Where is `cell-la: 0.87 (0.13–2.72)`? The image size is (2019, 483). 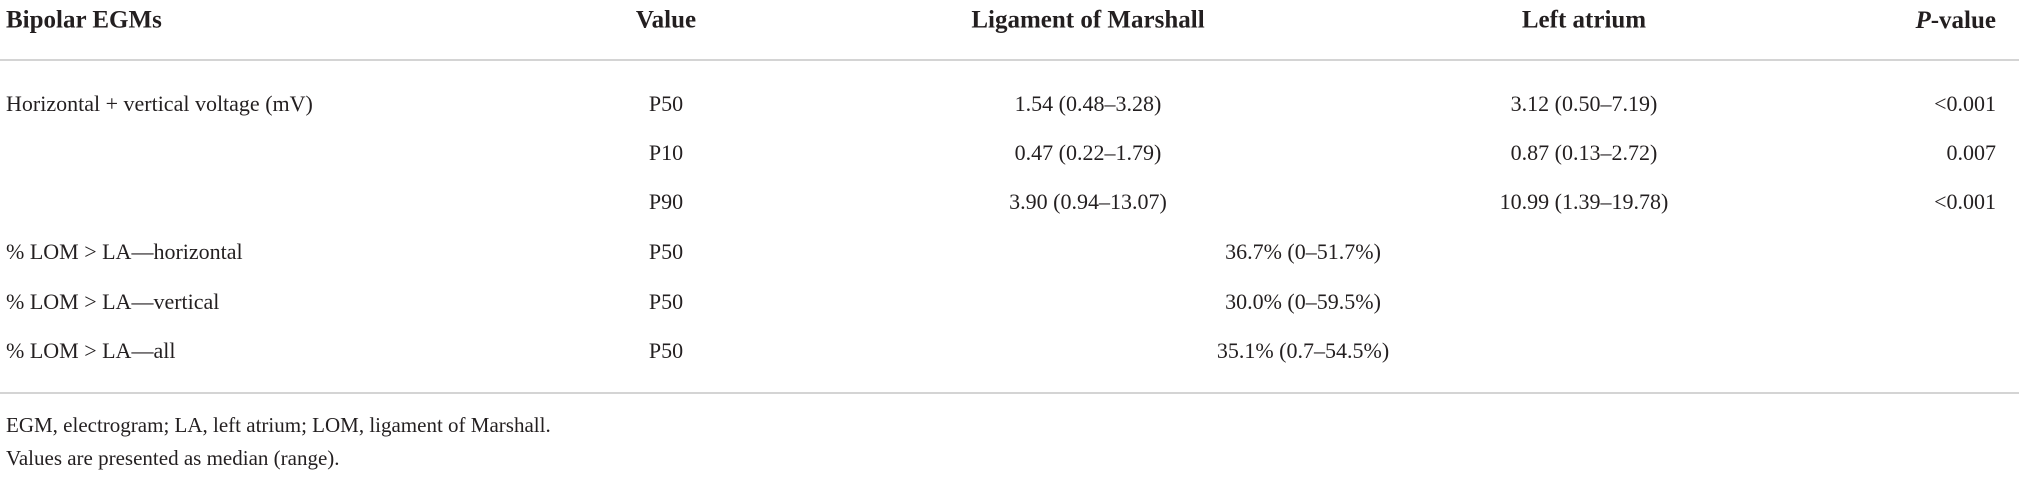 cell-la: 0.87 (0.13–2.72) is located at coordinates (1584, 152).